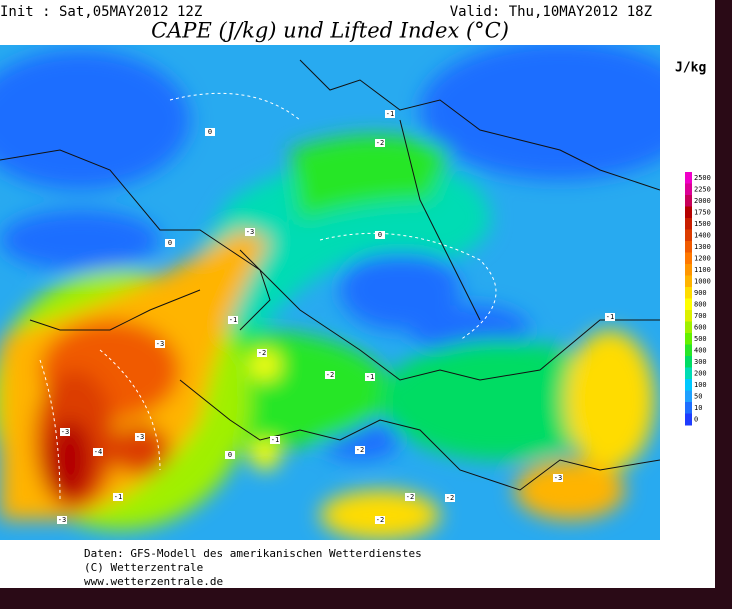 The image size is (732, 609). I want to click on valid-time: Valid: Thu,10MAY2012 18Z, so click(551, 12).